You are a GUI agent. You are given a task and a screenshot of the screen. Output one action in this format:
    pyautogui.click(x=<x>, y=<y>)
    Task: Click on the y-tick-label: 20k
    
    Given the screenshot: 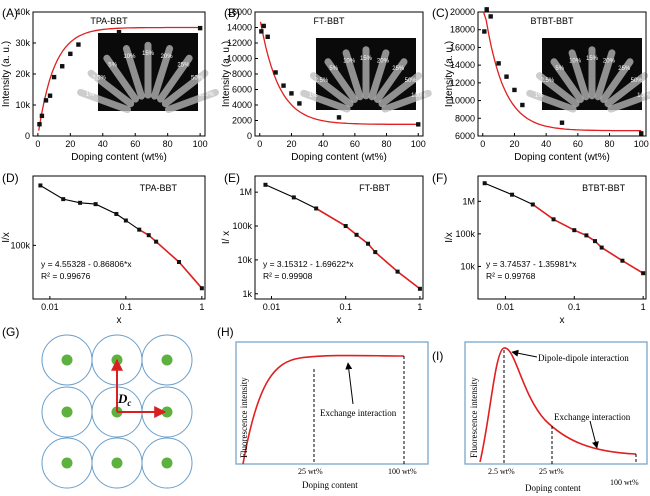 What is the action you would take?
    pyautogui.click(x=22, y=74)
    